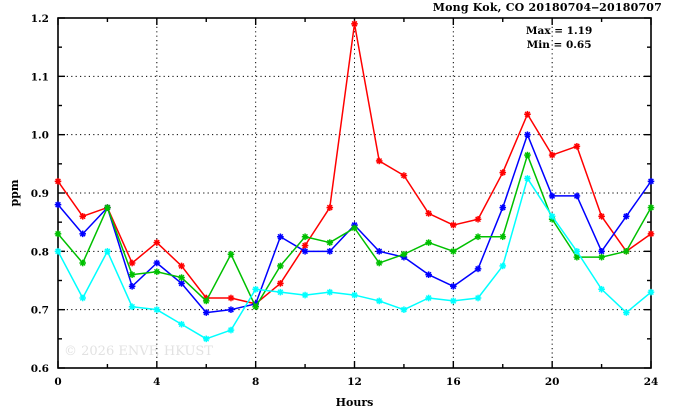 Image resolution: width=674 pixels, height=409 pixels. What do you see at coordinates (355, 402) in the screenshot?
I see `x-axis-label: Hours` at bounding box center [355, 402].